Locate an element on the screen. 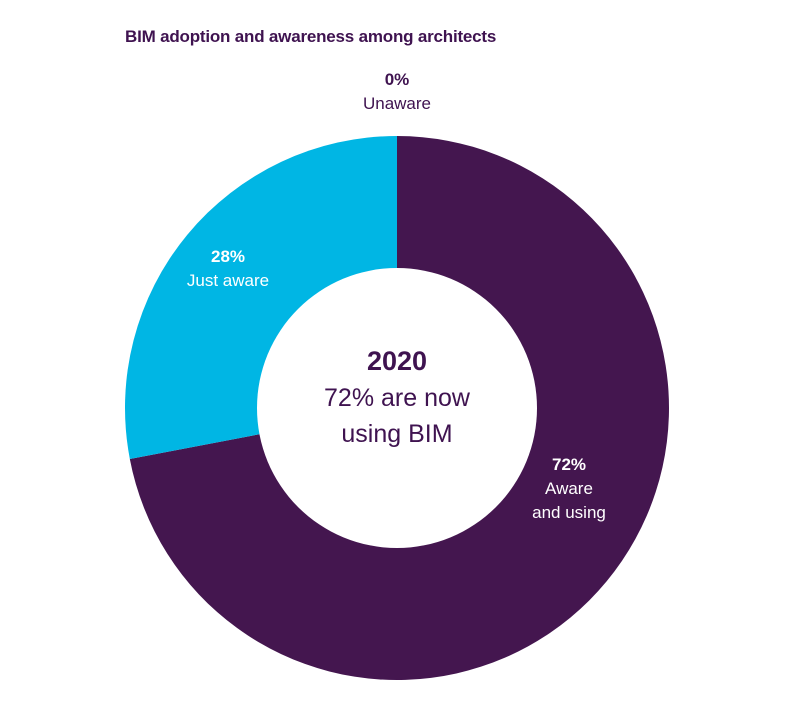  center-text: 2020 72% are now using BIM is located at coordinates (397, 397).